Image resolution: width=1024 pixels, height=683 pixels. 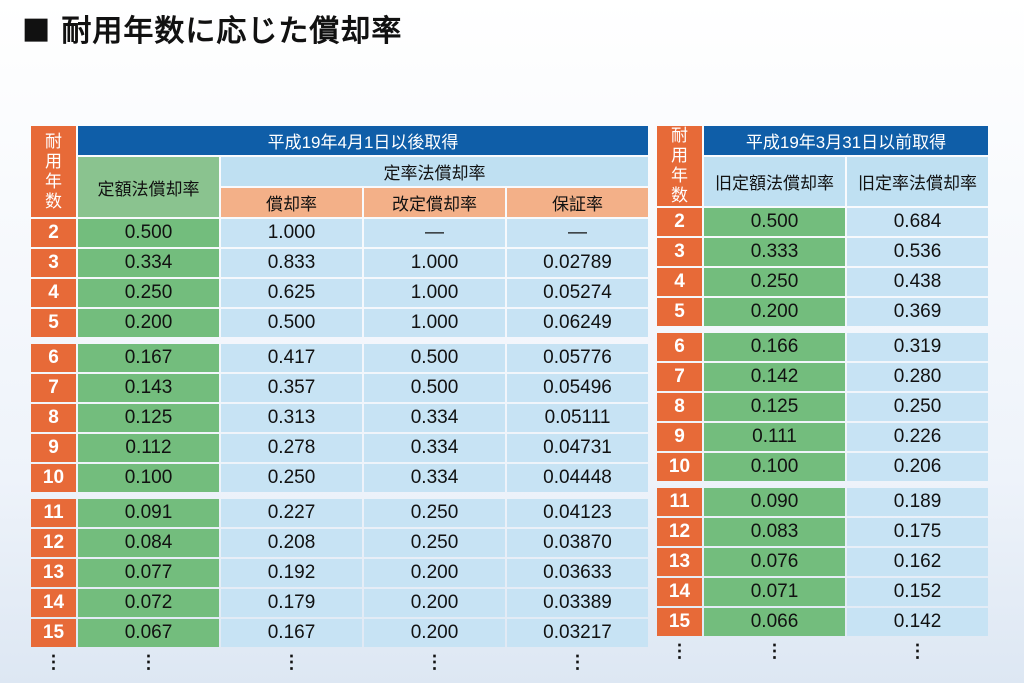 I want to click on years-cell: 14, so click(x=53, y=603).